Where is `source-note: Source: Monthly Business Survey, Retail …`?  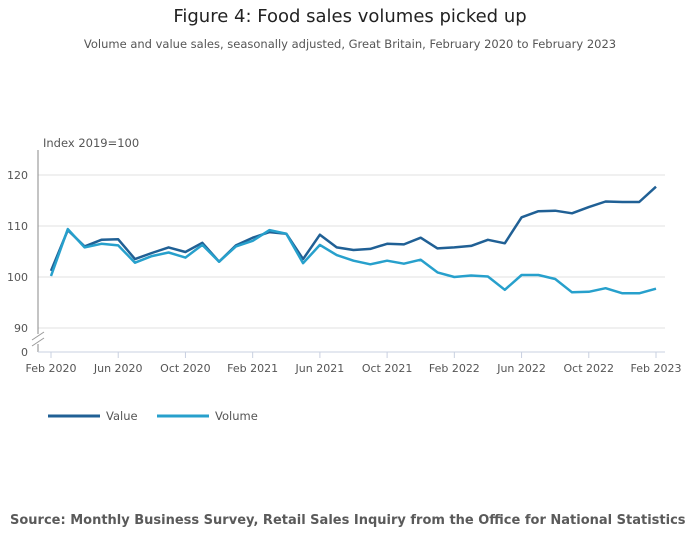 source-note: Source: Monthly Business Survey, Retail … is located at coordinates (348, 520).